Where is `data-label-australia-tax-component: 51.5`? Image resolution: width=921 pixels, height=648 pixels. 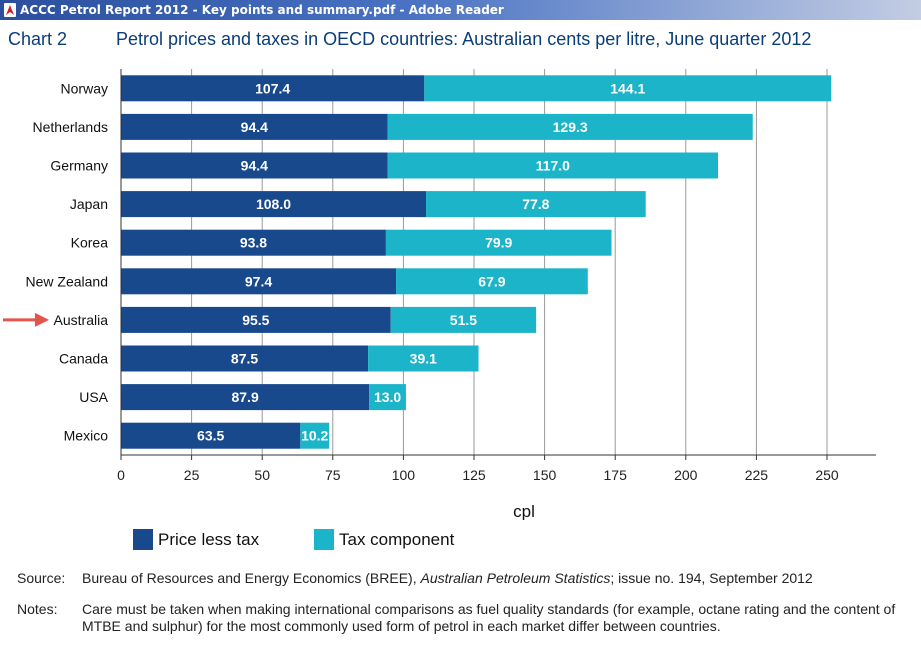
data-label-australia-tax-component: 51.5 is located at coordinates (463, 320).